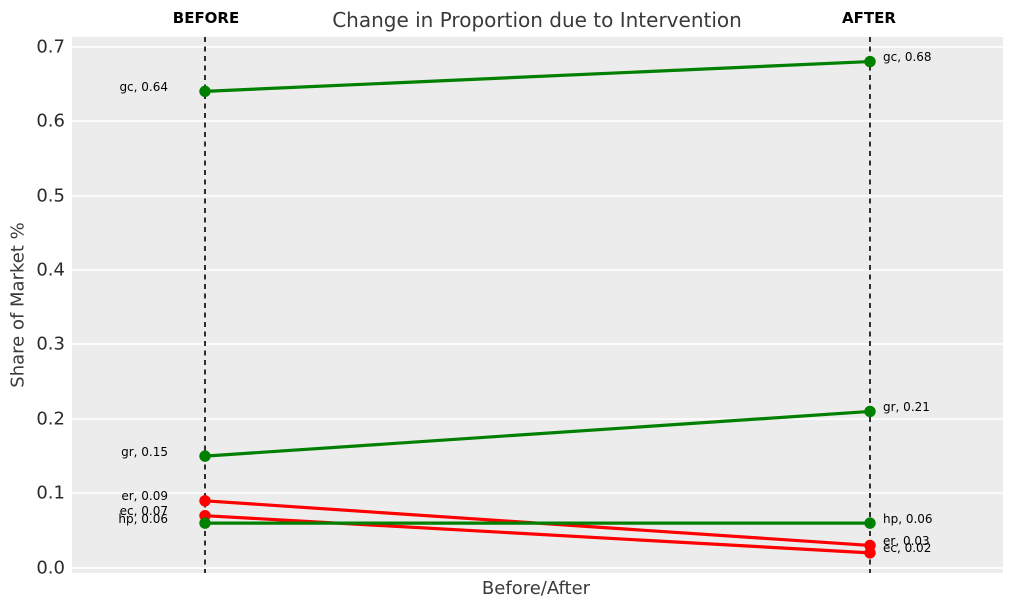 The height and width of the screenshot is (611, 1011). What do you see at coordinates (908, 518) in the screenshot?
I see `point-label-hp-after: hp, 0.06` at bounding box center [908, 518].